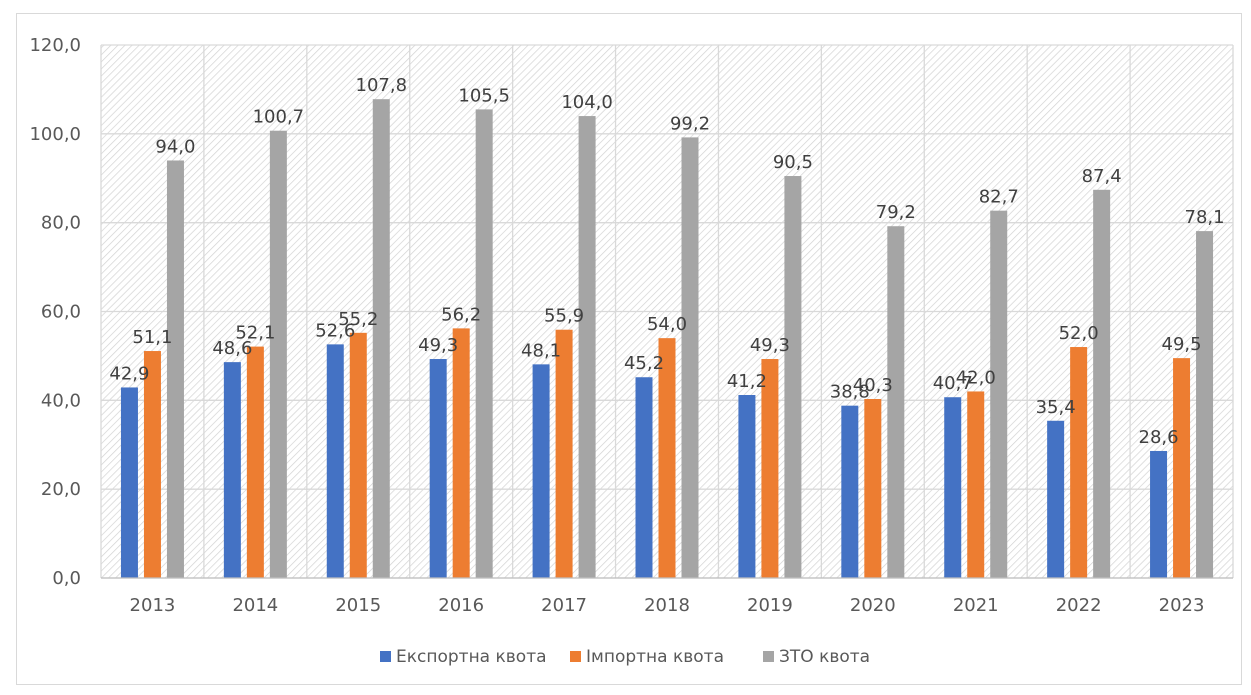 This screenshot has width=1251, height=695. What do you see at coordinates (153, 605) in the screenshot?
I see `x-tick-label: 2013` at bounding box center [153, 605].